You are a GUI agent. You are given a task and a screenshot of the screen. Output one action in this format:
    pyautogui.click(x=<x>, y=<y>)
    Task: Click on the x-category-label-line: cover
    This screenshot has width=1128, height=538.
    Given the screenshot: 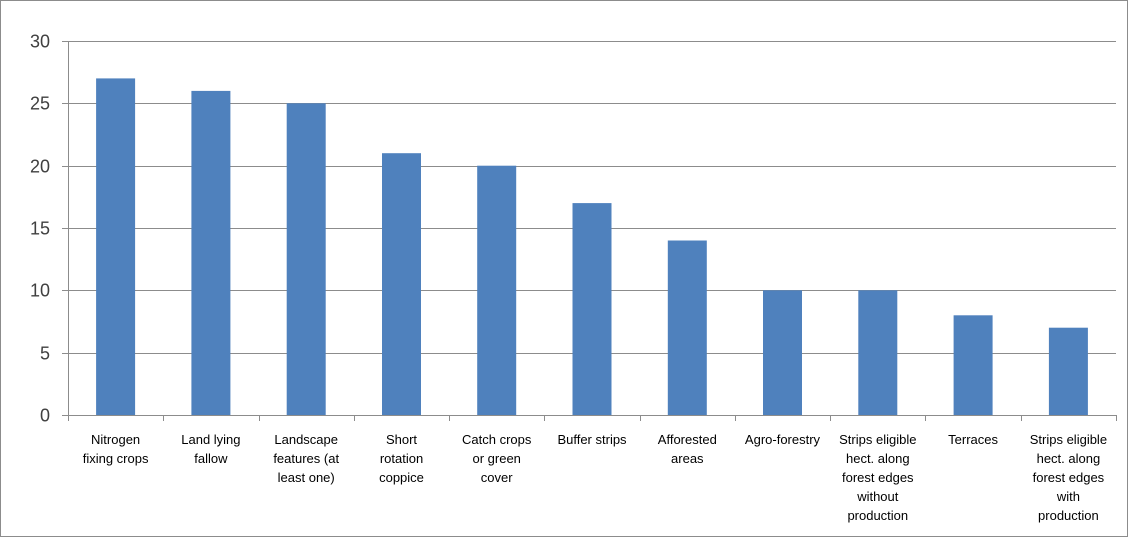 What is the action you would take?
    pyautogui.click(x=497, y=477)
    